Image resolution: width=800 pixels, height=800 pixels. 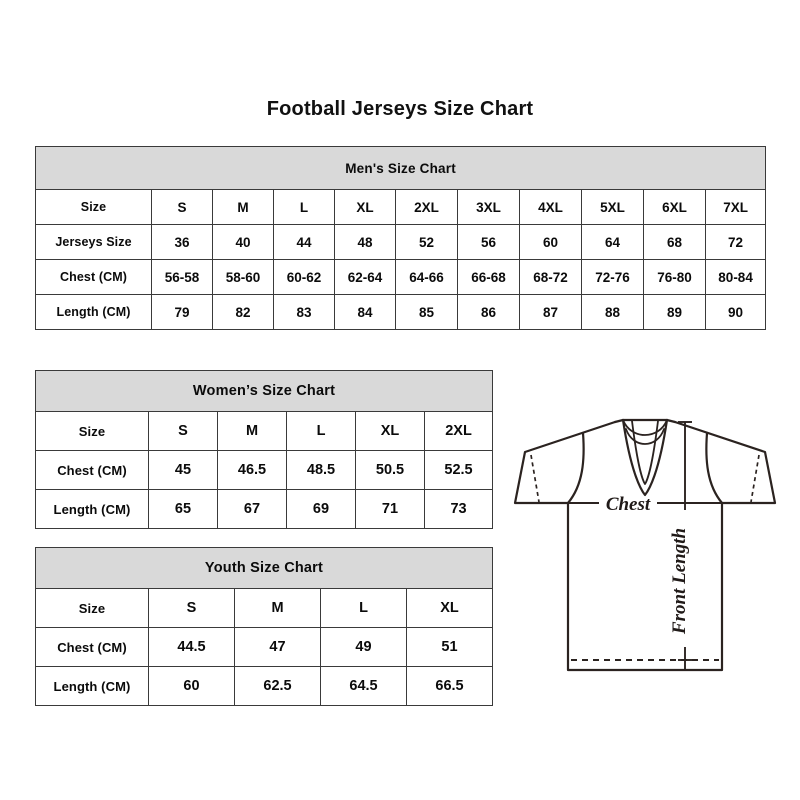 What do you see at coordinates (426, 277) in the screenshot?
I see `mens-chest-4: 64-66` at bounding box center [426, 277].